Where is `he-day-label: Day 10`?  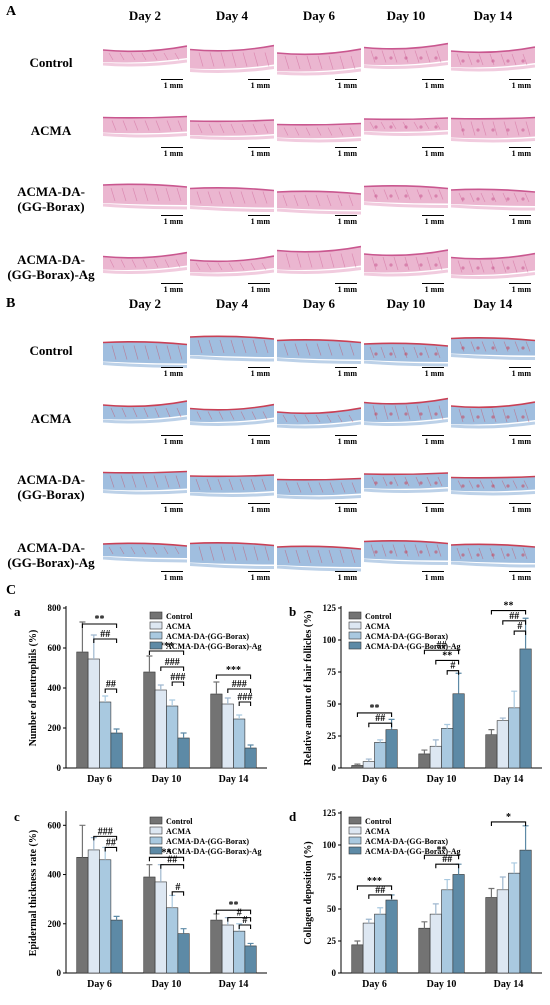 he-day-label: Day 10 is located at coordinates (406, 15).